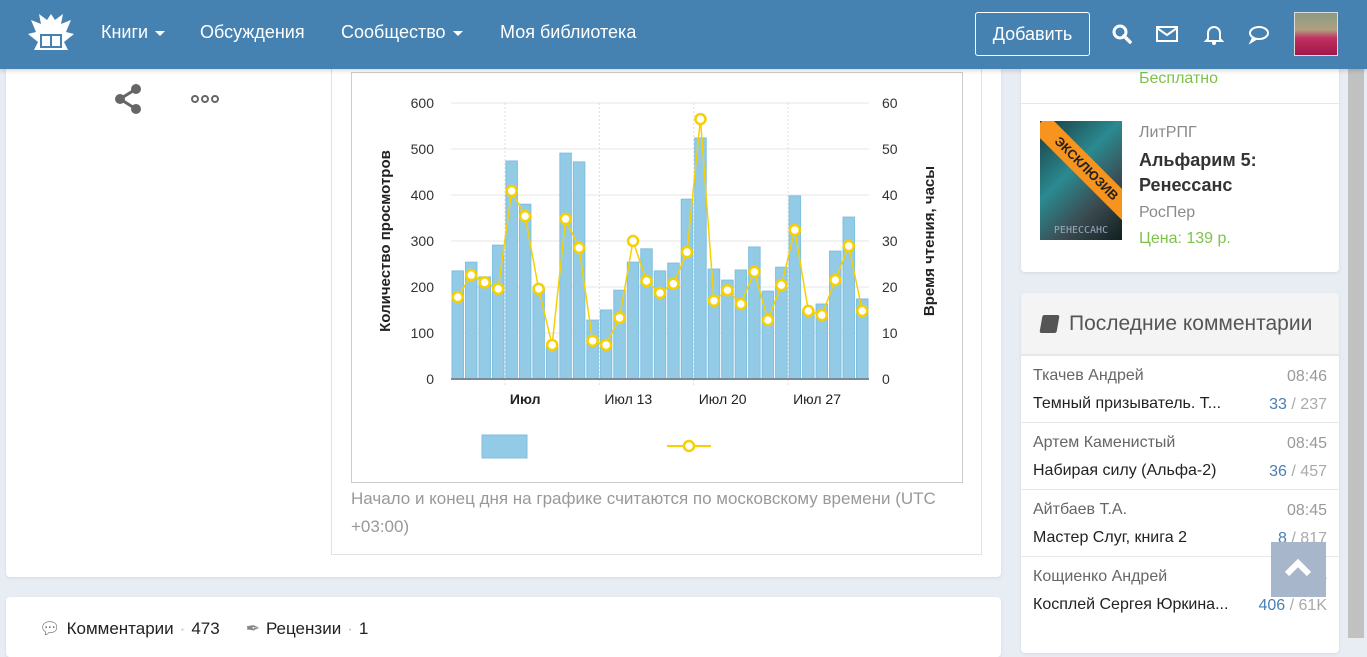 The height and width of the screenshot is (657, 1367). I want to click on site-logo, so click(51, 35).